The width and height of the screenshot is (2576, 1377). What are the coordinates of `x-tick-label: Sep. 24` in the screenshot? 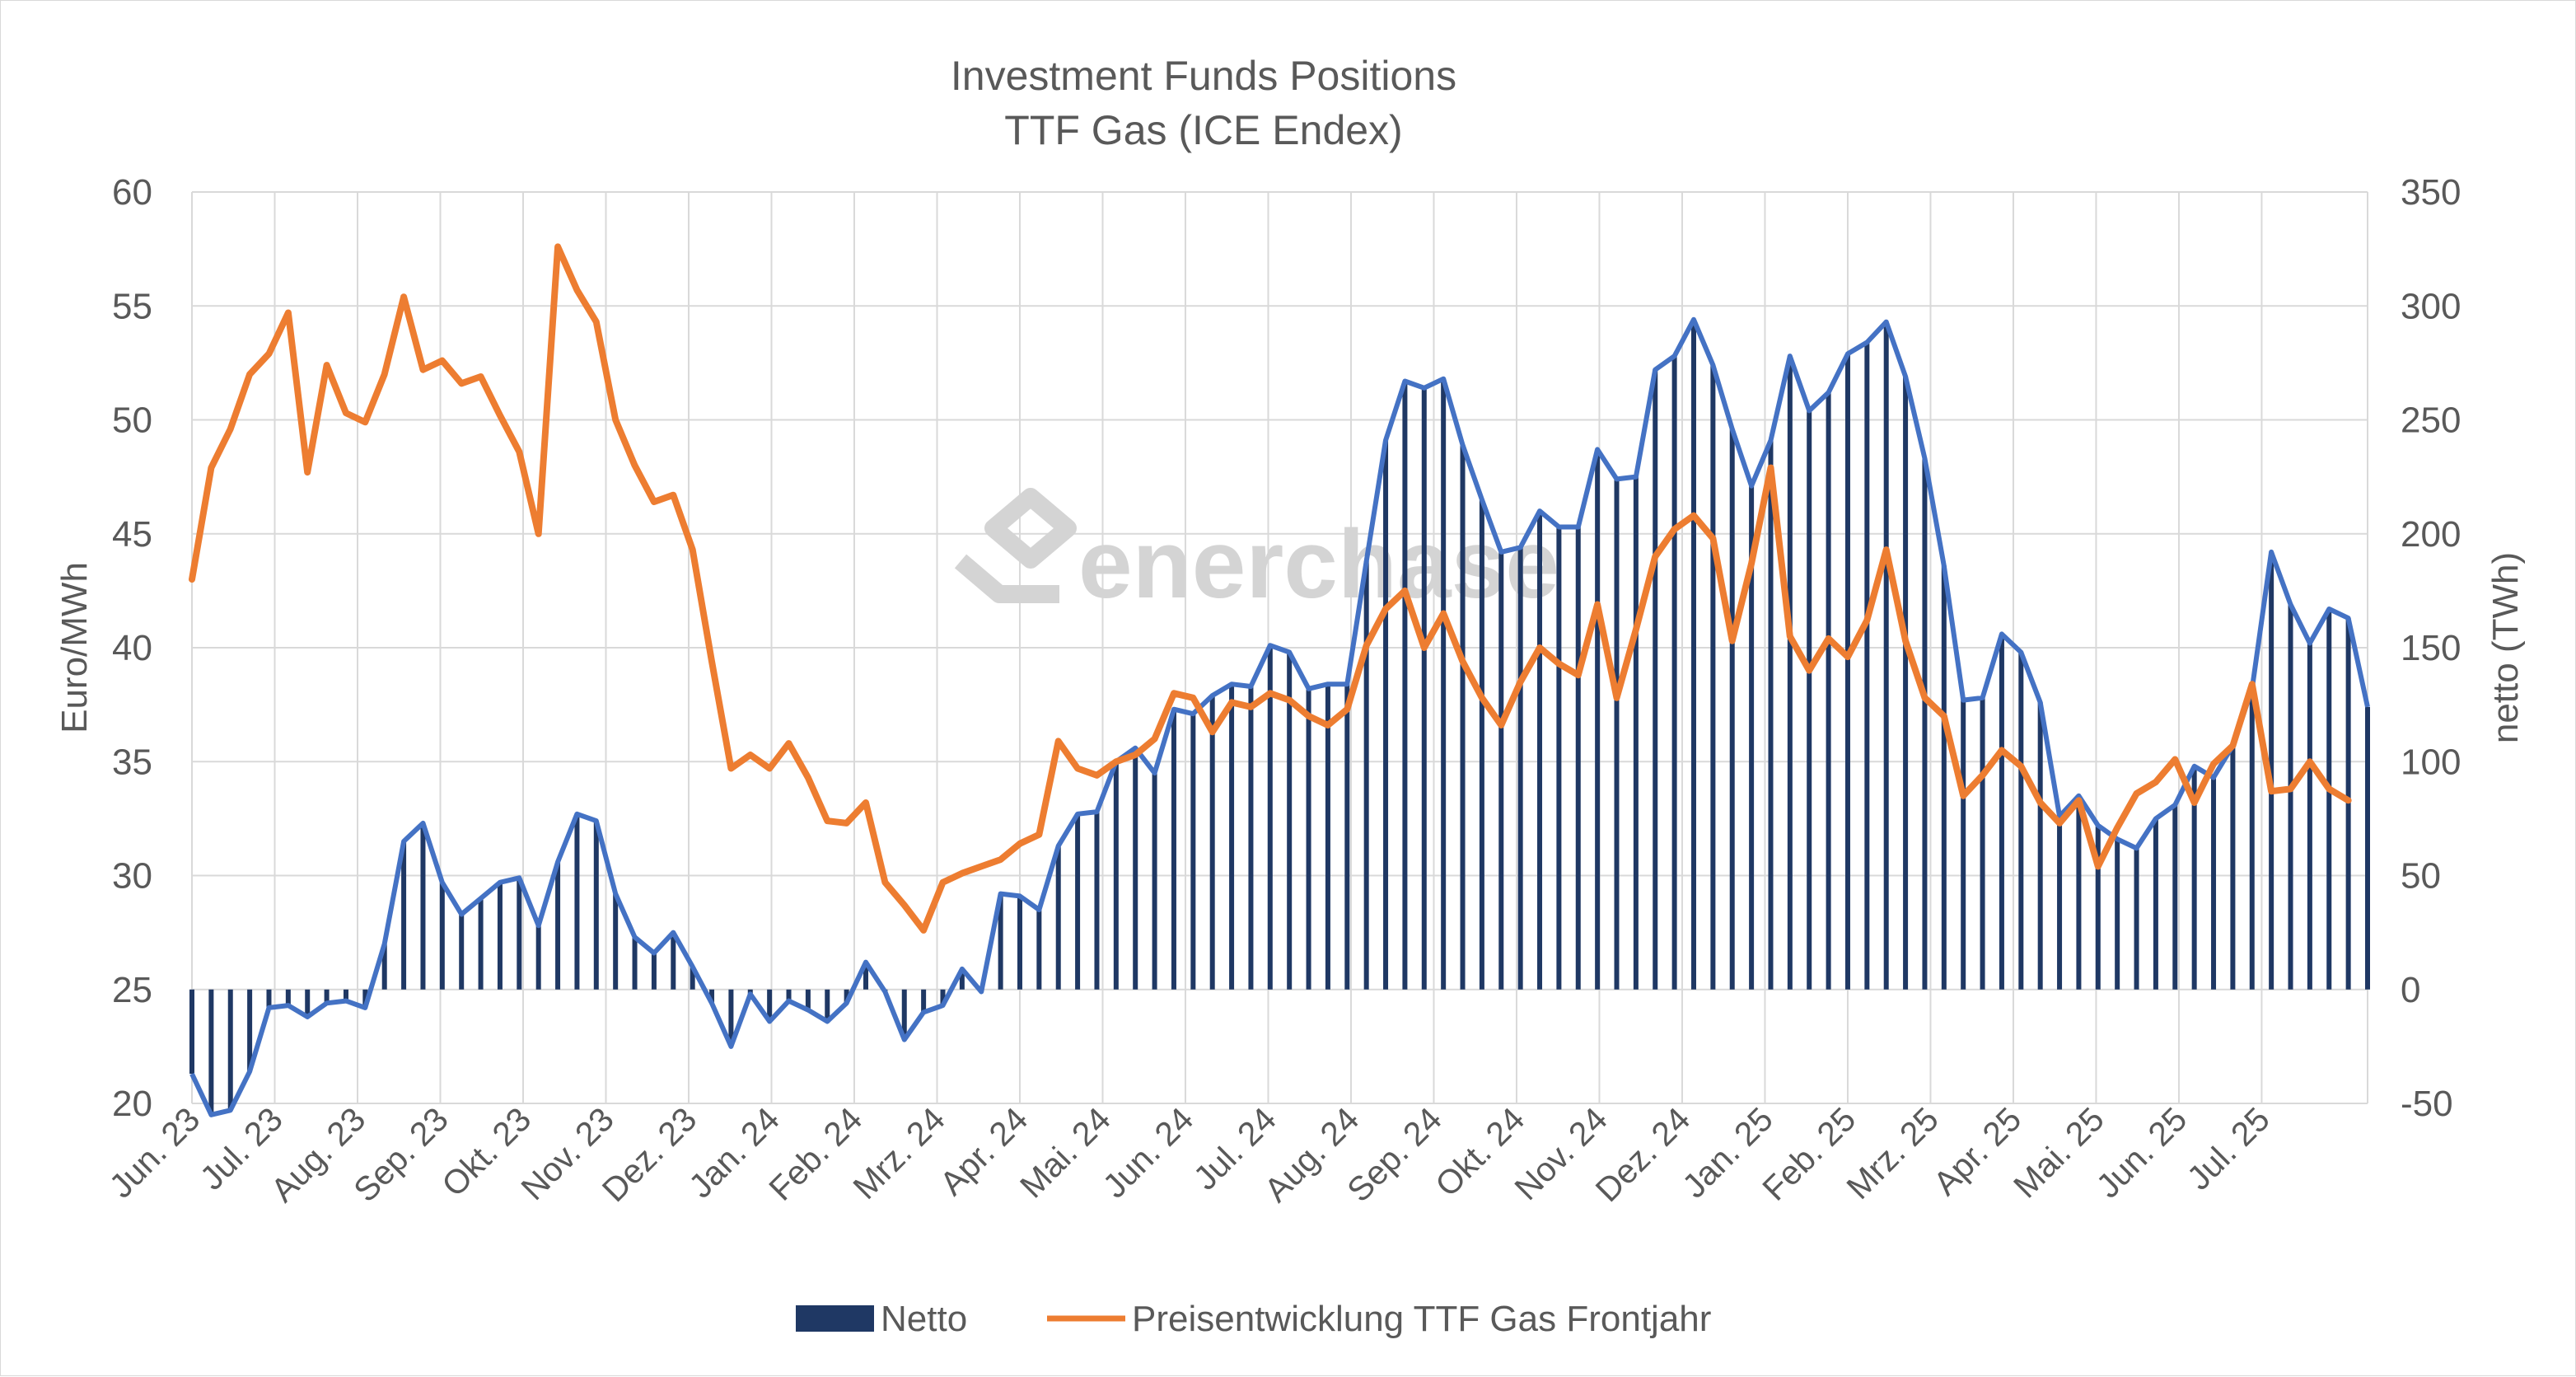 It's located at (1393, 1154).